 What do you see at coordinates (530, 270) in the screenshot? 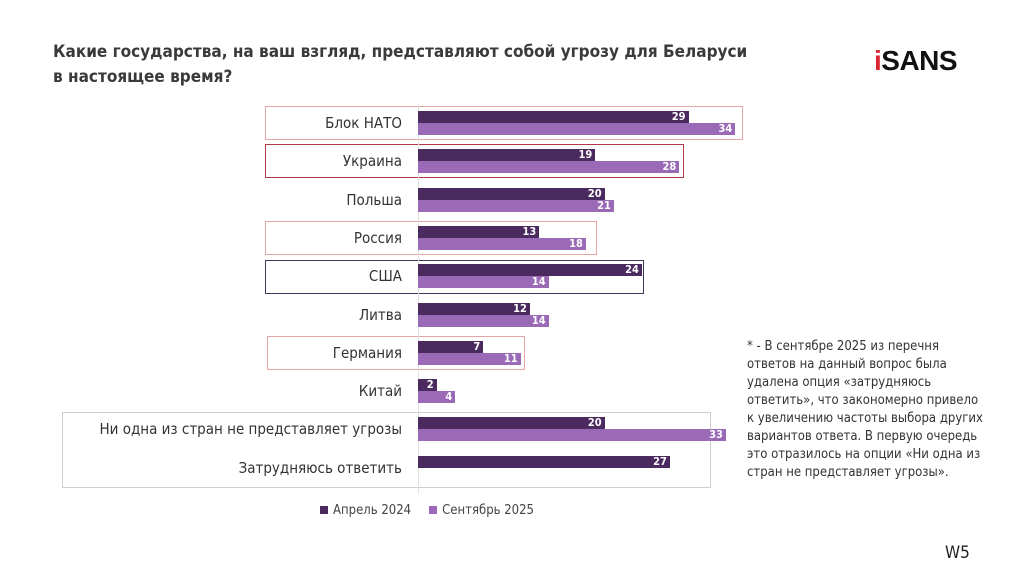
I see `bar-april-2024: 24` at bounding box center [530, 270].